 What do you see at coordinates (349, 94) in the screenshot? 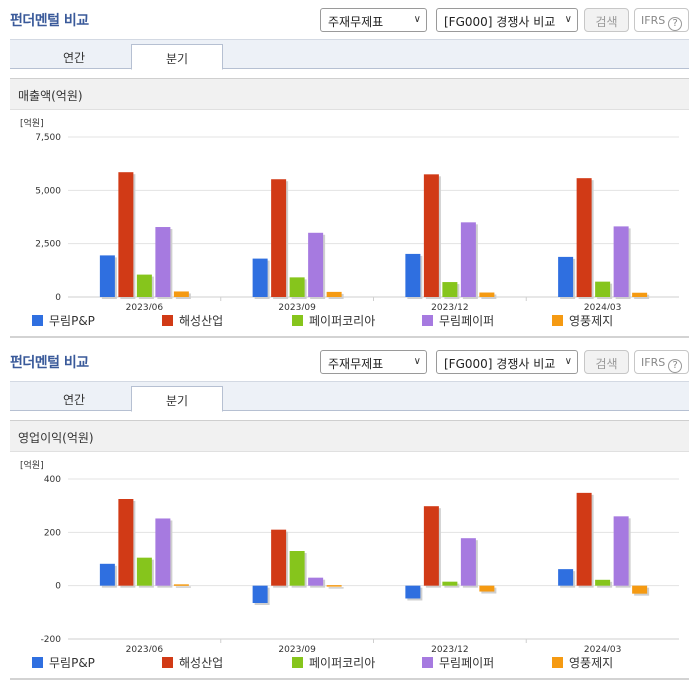
I see `chart-title-bar: 매출액(억원)` at bounding box center [349, 94].